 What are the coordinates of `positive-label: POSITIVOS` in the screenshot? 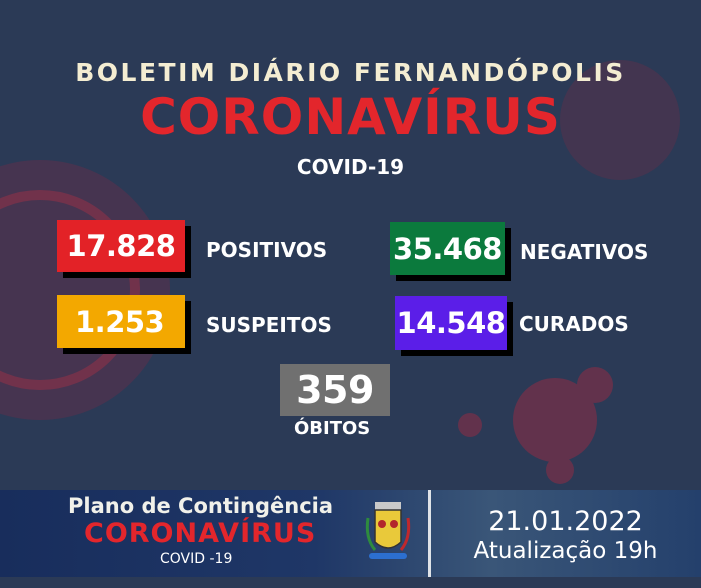 It's located at (267, 250).